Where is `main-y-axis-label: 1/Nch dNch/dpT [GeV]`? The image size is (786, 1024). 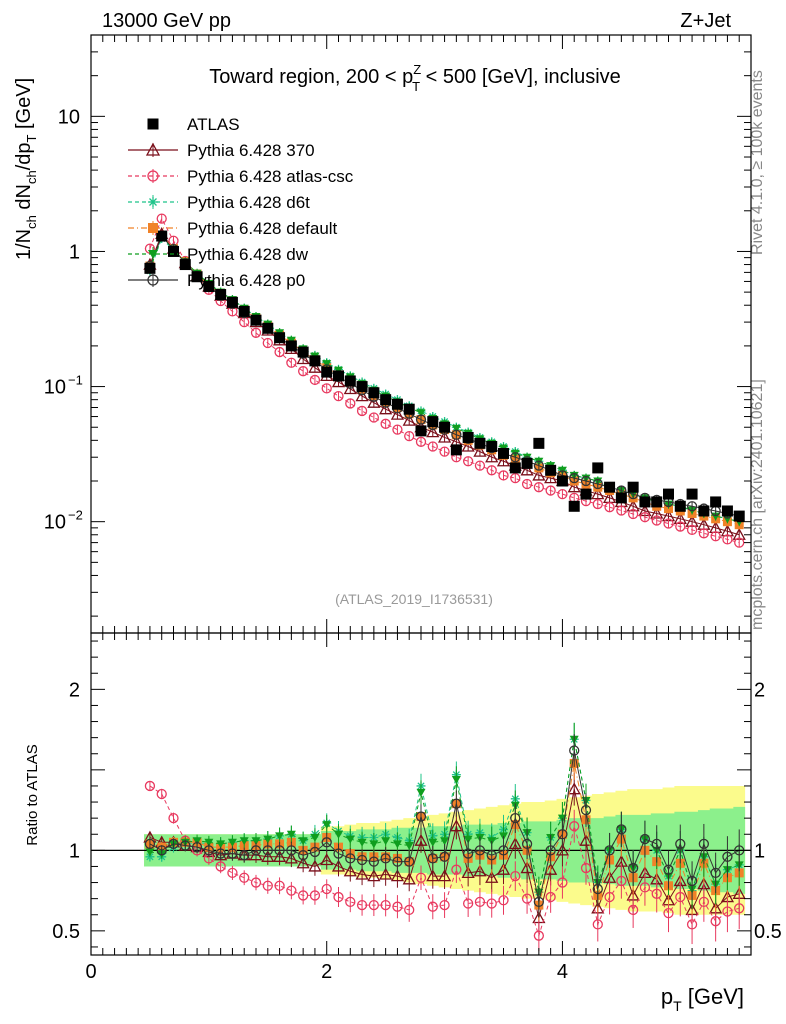
main-y-axis-label: 1/Nch dNch/dpT [GeV] is located at coordinates (26, 169).